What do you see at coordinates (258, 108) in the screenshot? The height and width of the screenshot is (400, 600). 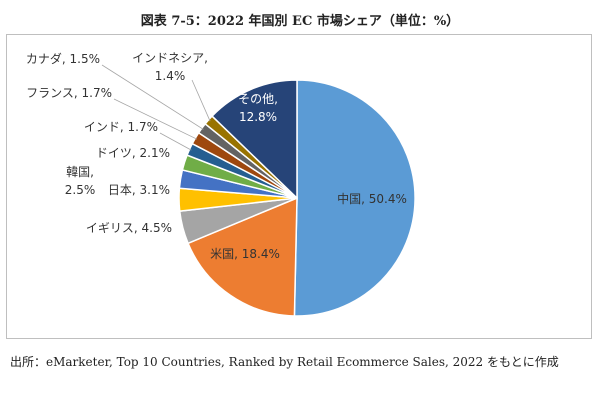 I see `slice-label-10: その他, 12.8%` at bounding box center [258, 108].